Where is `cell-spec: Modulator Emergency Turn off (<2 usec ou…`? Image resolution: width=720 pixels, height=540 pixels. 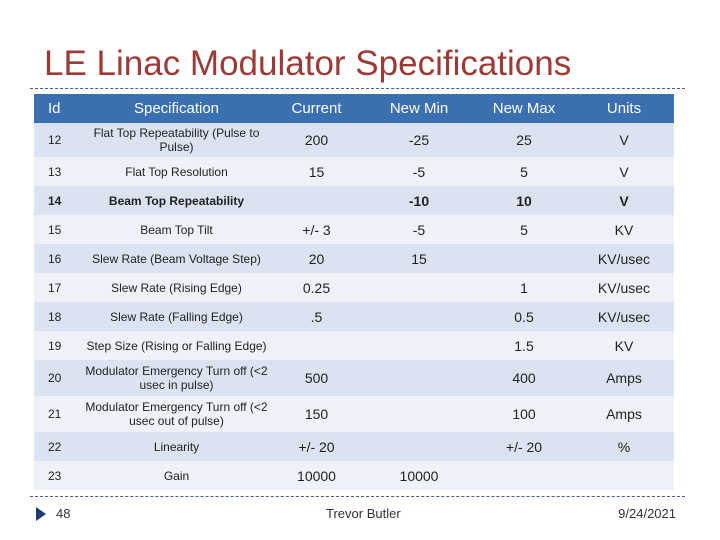 cell-spec: Modulator Emergency Turn off (<2 usec ou… is located at coordinates (176, 414).